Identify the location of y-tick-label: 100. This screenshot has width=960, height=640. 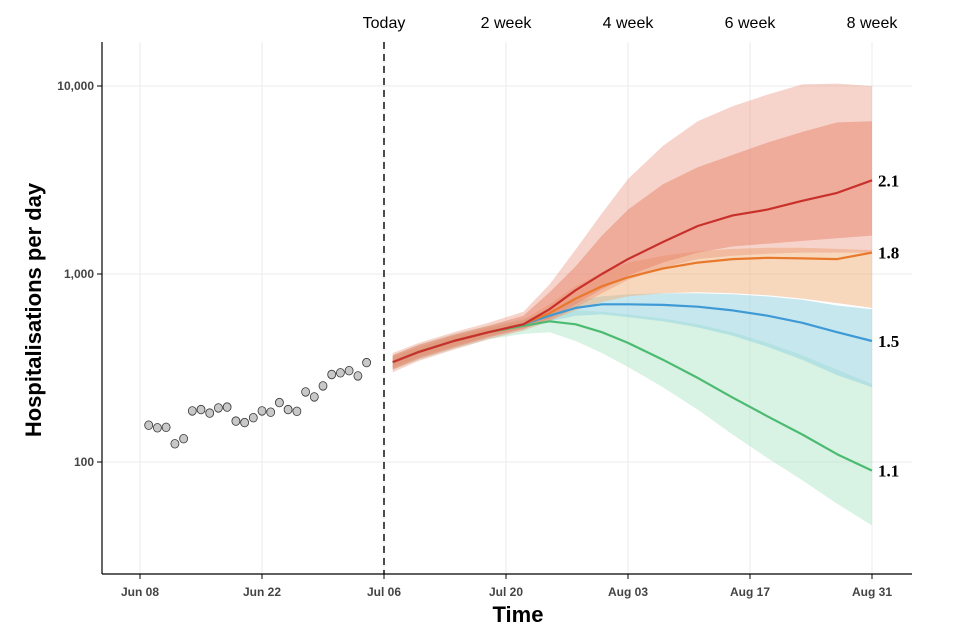
(84, 462).